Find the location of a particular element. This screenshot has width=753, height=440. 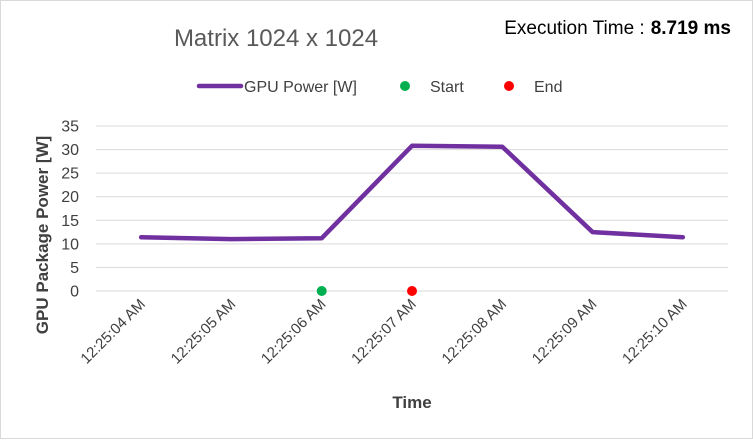

x-axis-title: Time is located at coordinates (411, 402).